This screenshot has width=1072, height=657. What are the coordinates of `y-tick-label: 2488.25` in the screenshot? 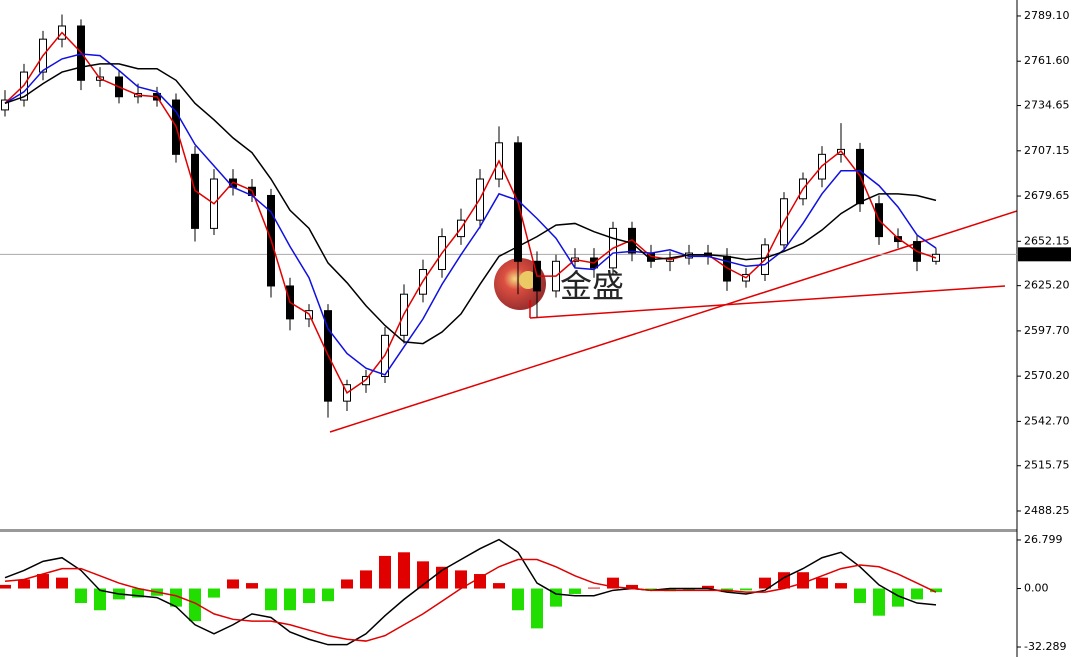 It's located at (1047, 510).